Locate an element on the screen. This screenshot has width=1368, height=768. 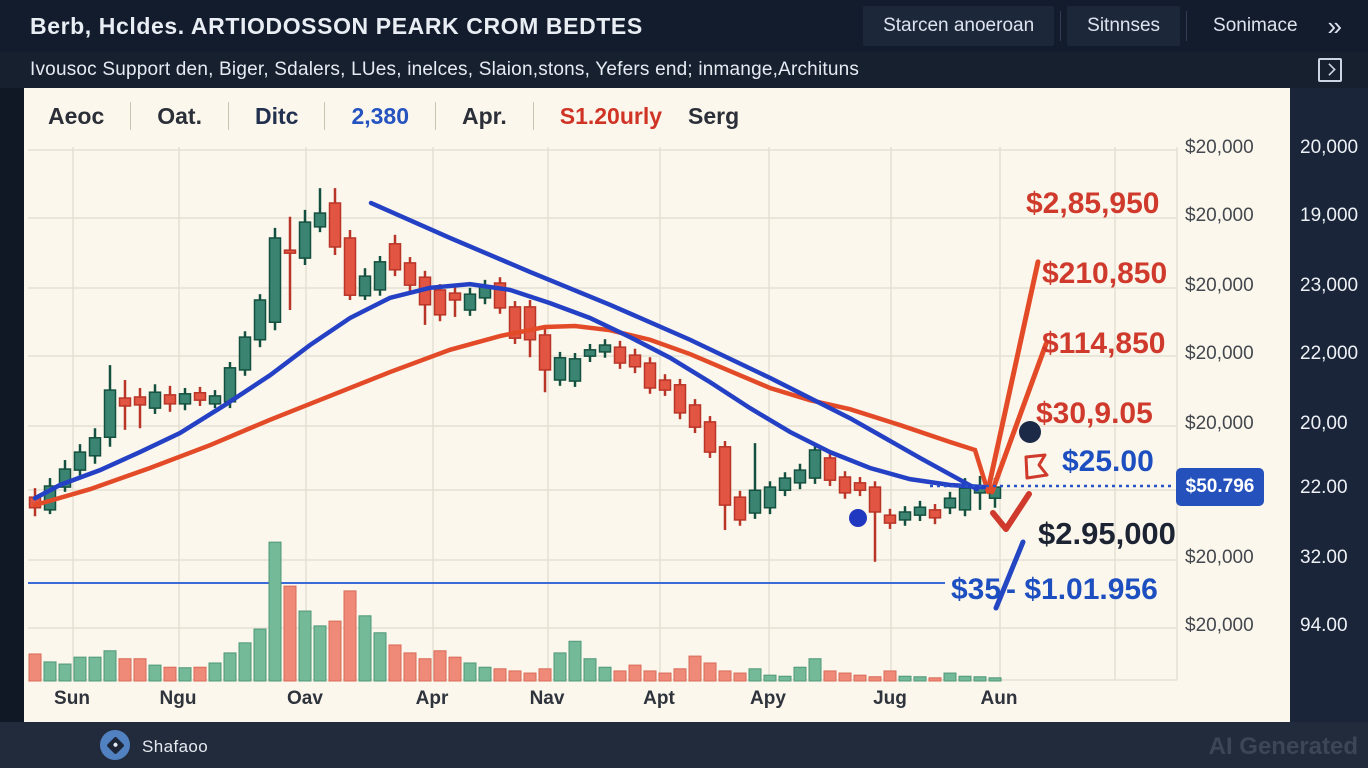
footer-bar is located at coordinates (684, 745).